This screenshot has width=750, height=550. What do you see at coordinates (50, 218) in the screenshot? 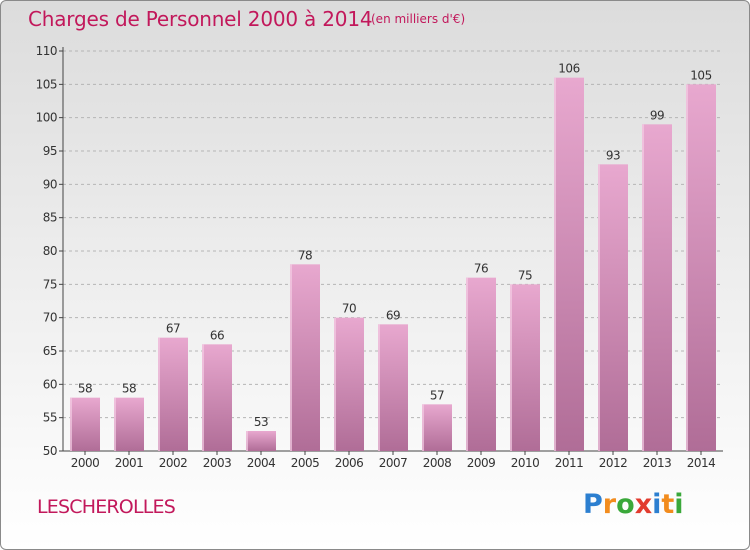
I see `y-tick-label: 85` at bounding box center [50, 218].